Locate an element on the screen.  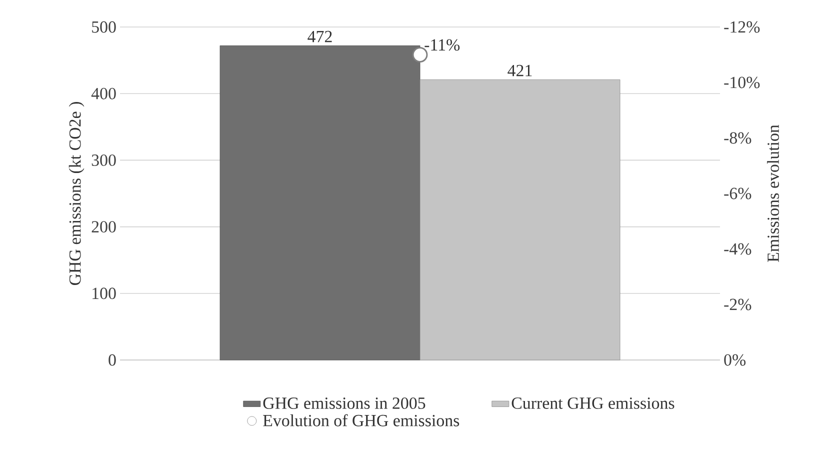
y-tick-label: 200 is located at coordinates (104, 227).